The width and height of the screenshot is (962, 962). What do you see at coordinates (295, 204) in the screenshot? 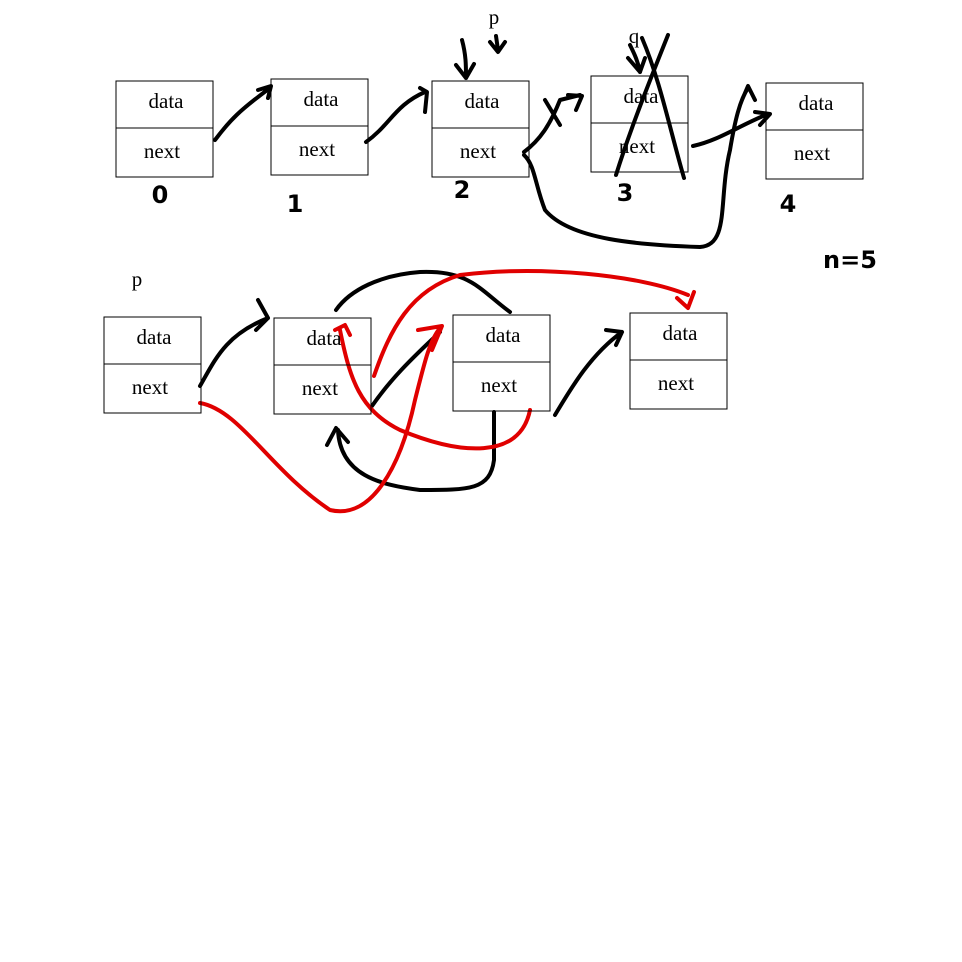
I see `node-index: 1` at bounding box center [295, 204].